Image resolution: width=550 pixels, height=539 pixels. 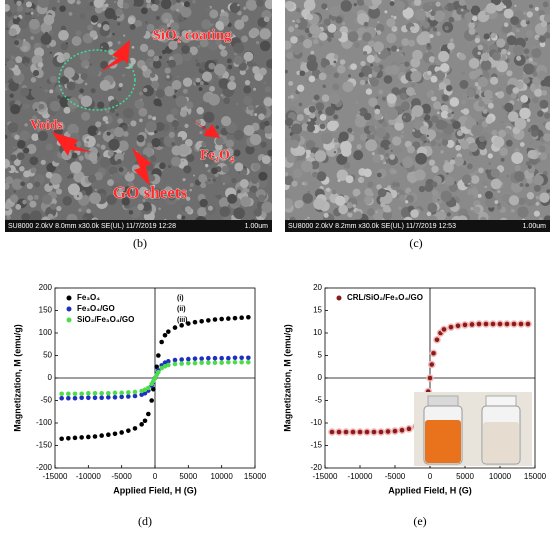 I want to click on y-axis-label: Magnetization, M (emu/g), so click(x=287, y=378).